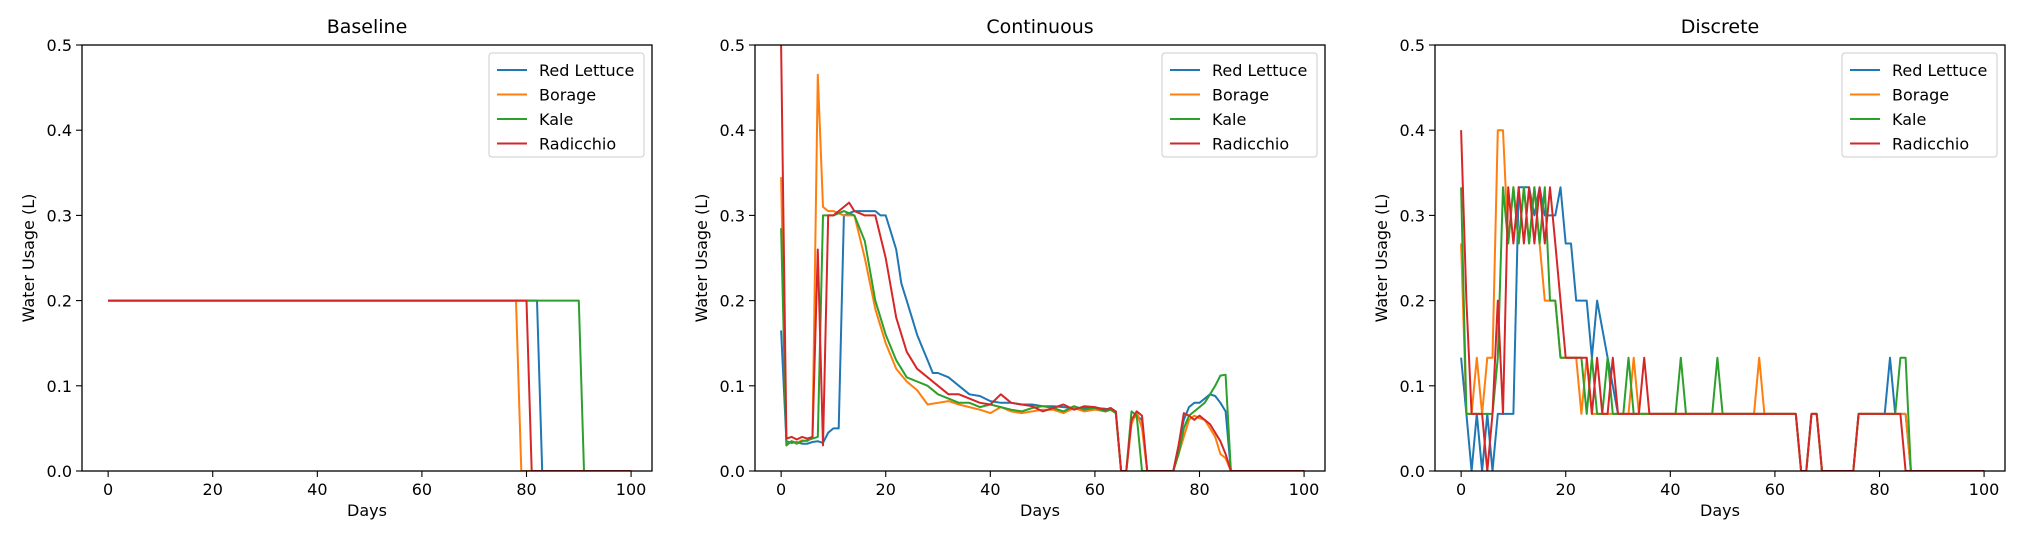 The image size is (2044, 540). I want to click on series-line-radicchio, so click(370, 385).